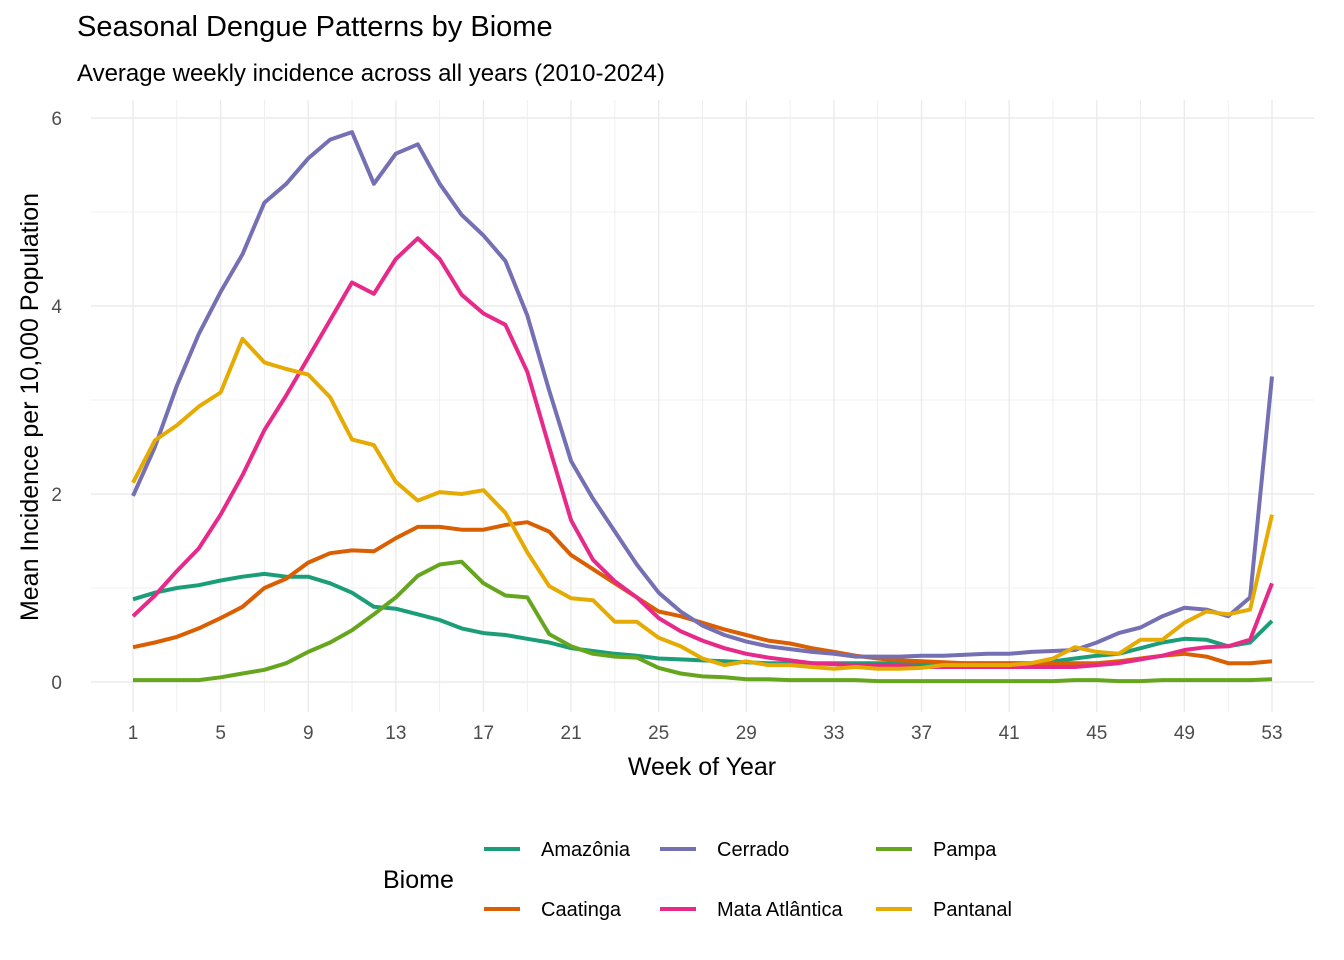 This screenshot has height=960, width=1344. I want to click on y-tick-labels: 0 2 4 6, so click(56, 401).